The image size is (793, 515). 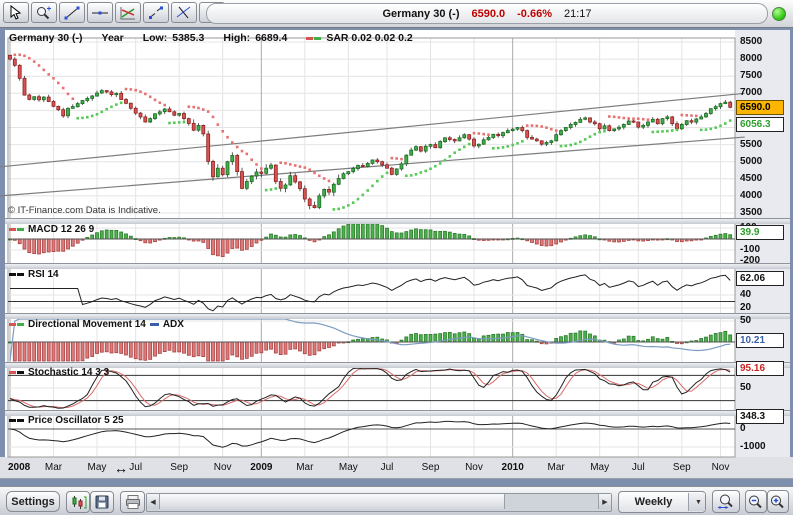 What do you see at coordinates (696, 502) in the screenshot?
I see `dropdown-arrow-button: ▼` at bounding box center [696, 502].